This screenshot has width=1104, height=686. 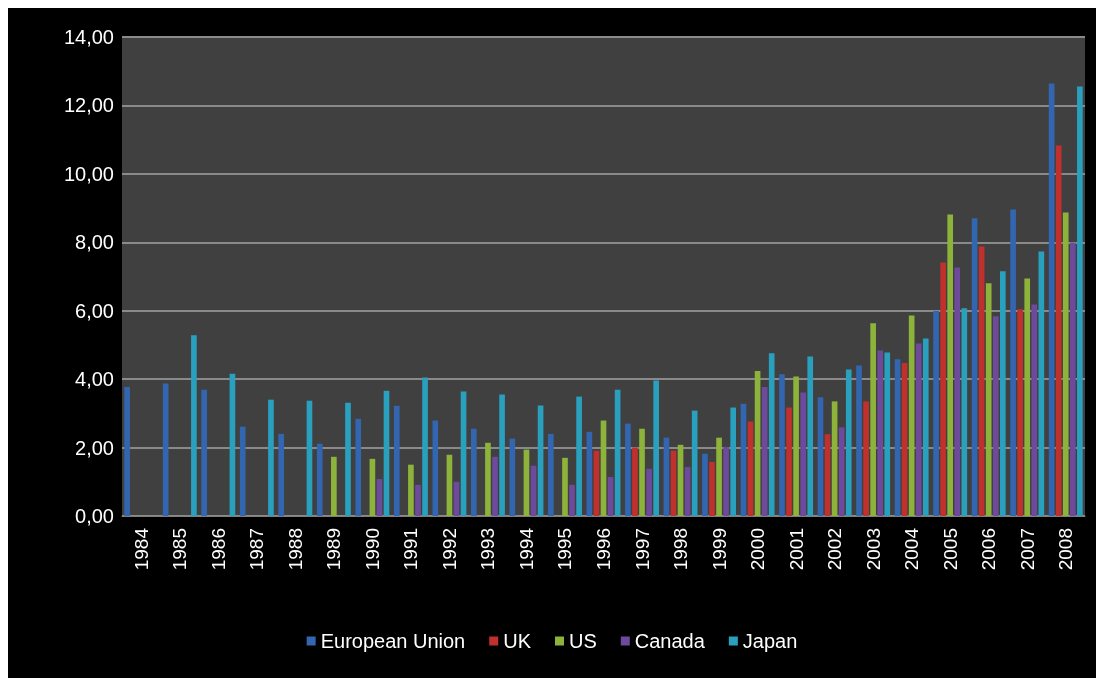 What do you see at coordinates (411, 549) in the screenshot?
I see `x-tick-label: 1991` at bounding box center [411, 549].